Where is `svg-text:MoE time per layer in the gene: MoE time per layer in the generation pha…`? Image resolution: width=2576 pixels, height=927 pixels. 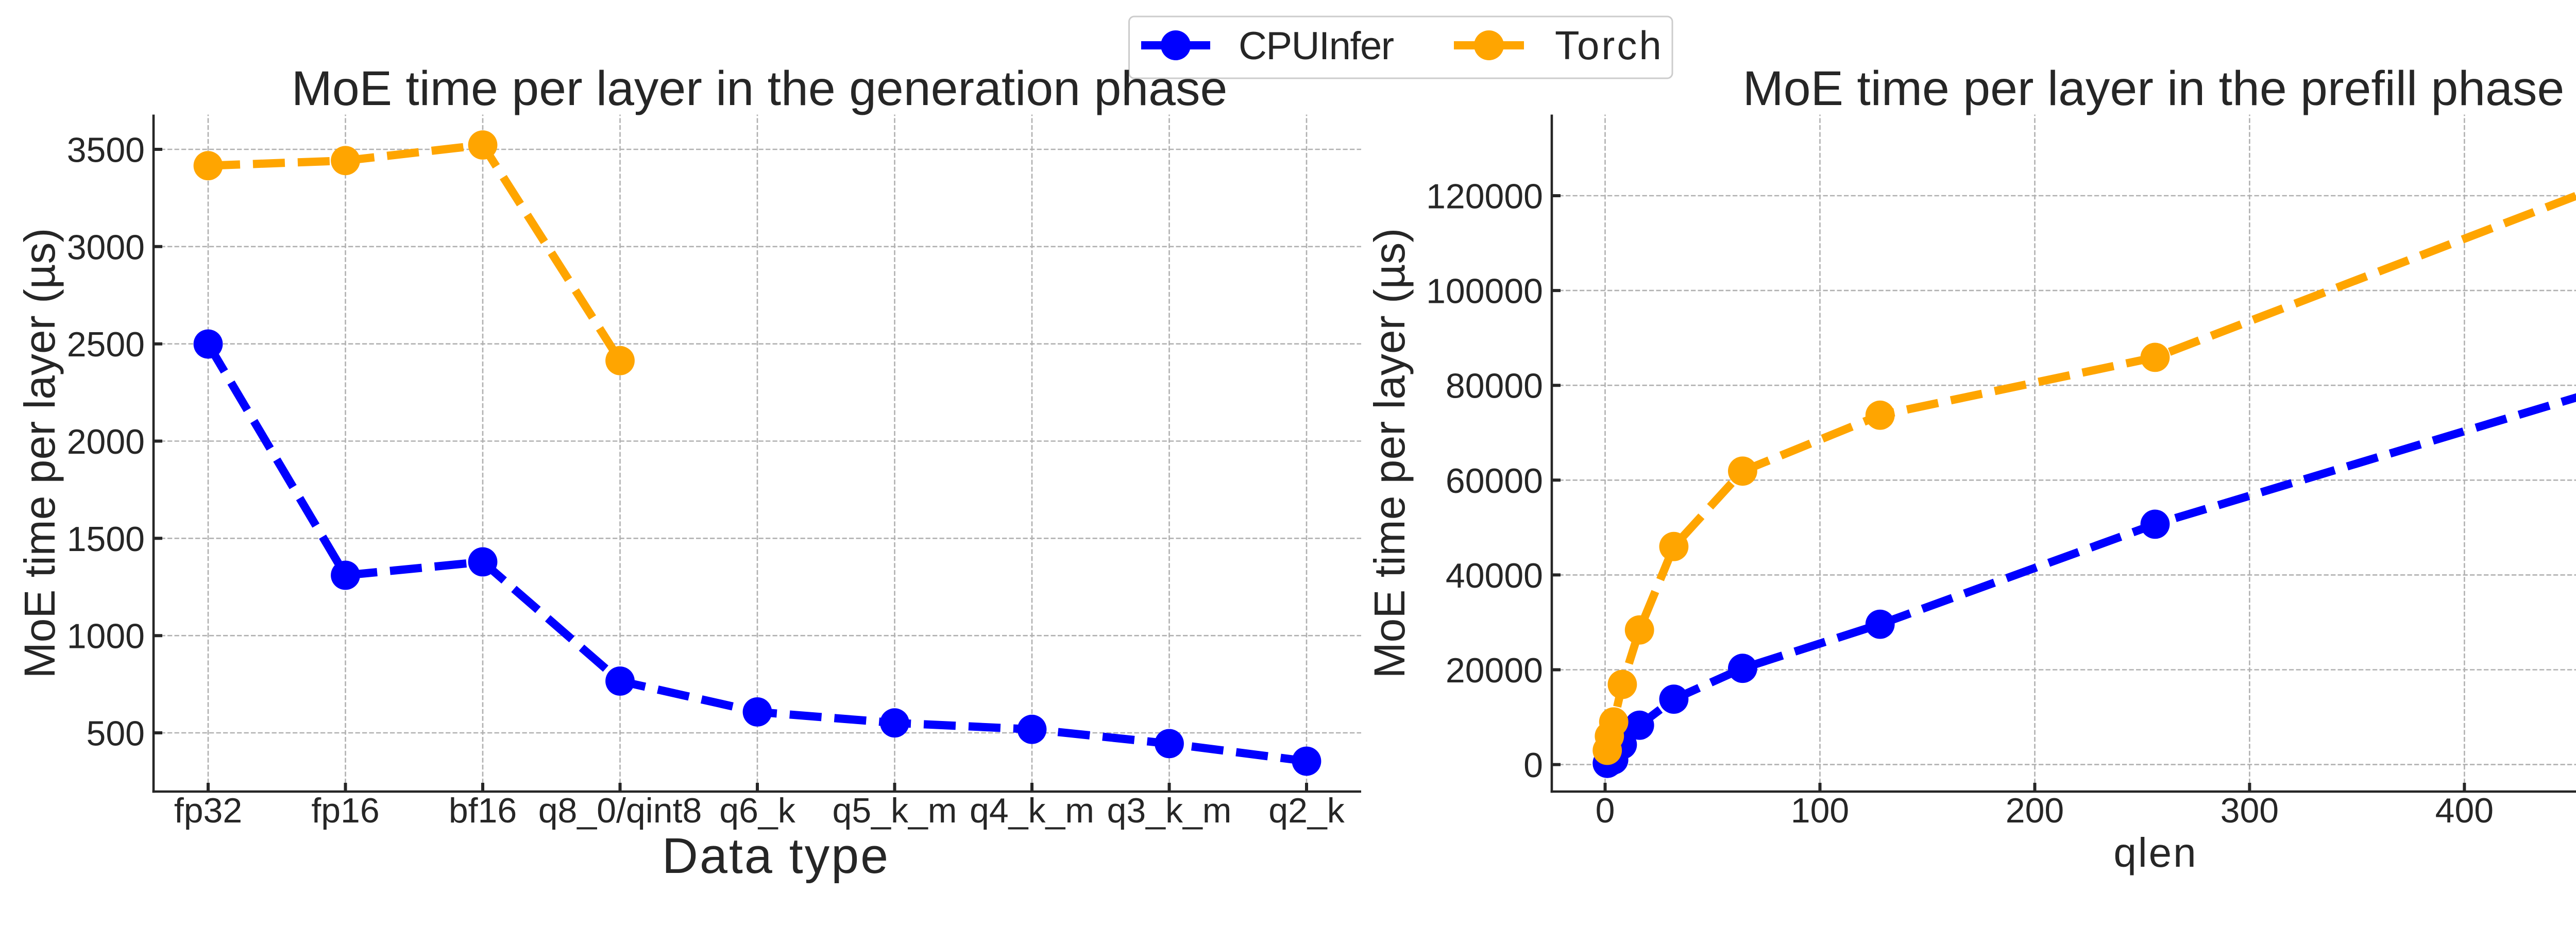
svg-text:MoE time per layer in the gene: MoE time per layer in the generation pha… is located at coordinates (760, 88).